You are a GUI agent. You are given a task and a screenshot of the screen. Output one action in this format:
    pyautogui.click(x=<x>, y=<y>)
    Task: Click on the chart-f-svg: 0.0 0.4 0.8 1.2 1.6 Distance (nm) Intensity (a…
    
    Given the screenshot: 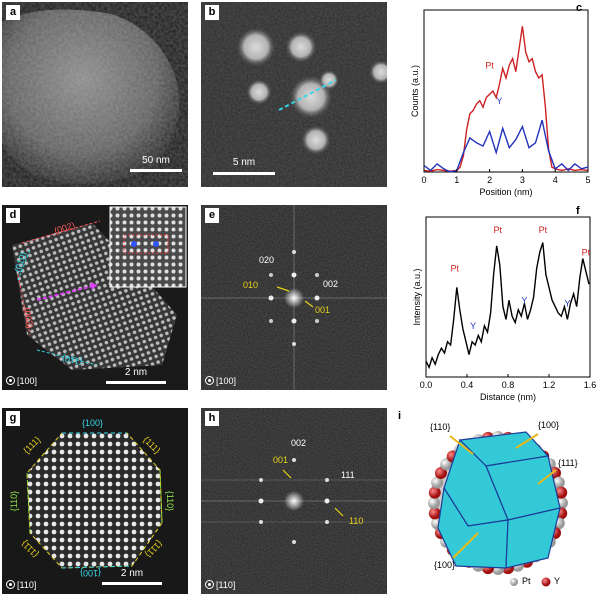 What is the action you would take?
    pyautogui.click(x=504, y=309)
    